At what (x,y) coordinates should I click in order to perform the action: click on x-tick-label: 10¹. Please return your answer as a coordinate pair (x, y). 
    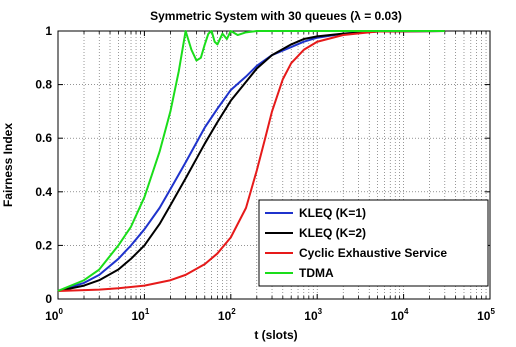
    Looking at the image, I should click on (140, 315).